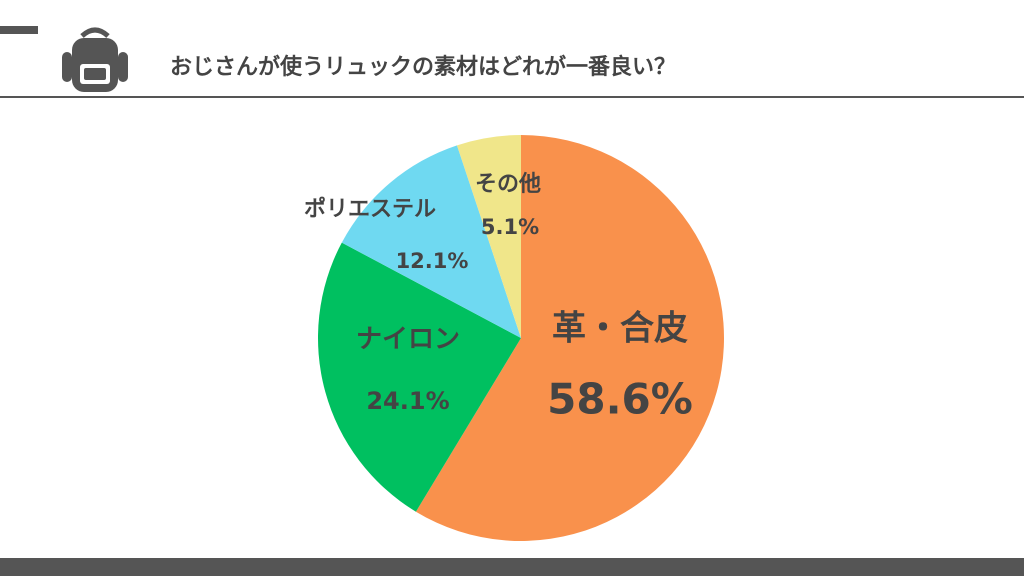 This screenshot has width=1024, height=576. I want to click on slice-label: ポリエステル, so click(370, 209).